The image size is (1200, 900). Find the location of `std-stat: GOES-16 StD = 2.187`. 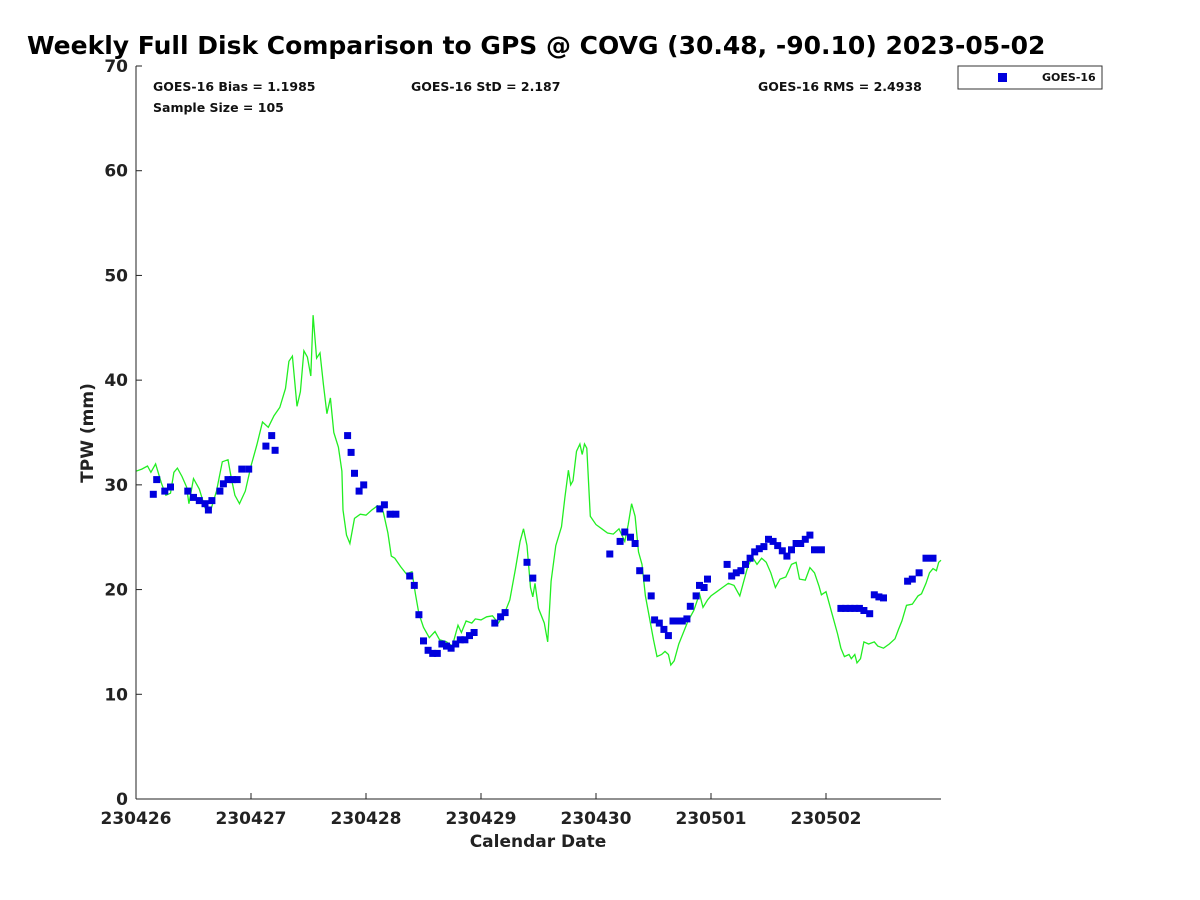

std-stat: GOES-16 StD = 2.187 is located at coordinates (485, 86).